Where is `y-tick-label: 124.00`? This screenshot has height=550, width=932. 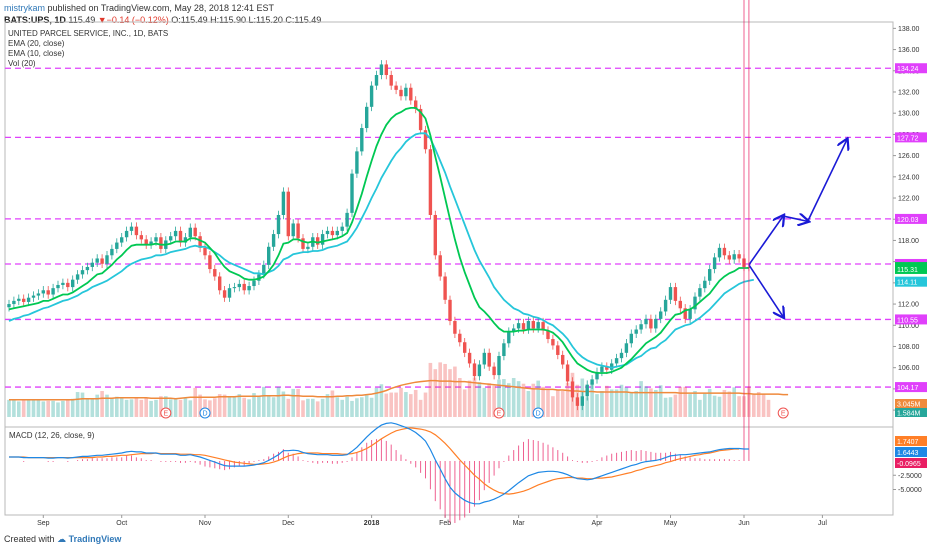
y-tick-label: 124.00 is located at coordinates (909, 177).